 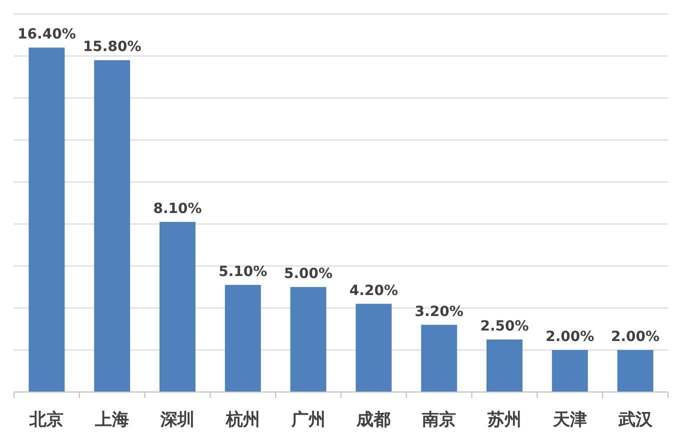 I want to click on data-label: 3.20%, so click(x=439, y=312).